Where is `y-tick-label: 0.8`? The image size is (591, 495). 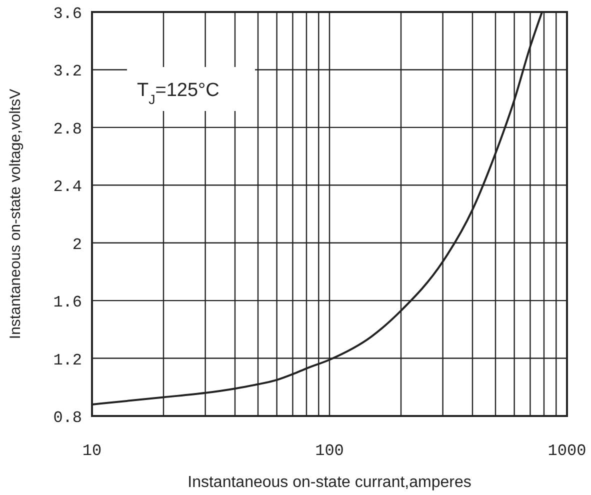 y-tick-label: 0.8 is located at coordinates (67, 418).